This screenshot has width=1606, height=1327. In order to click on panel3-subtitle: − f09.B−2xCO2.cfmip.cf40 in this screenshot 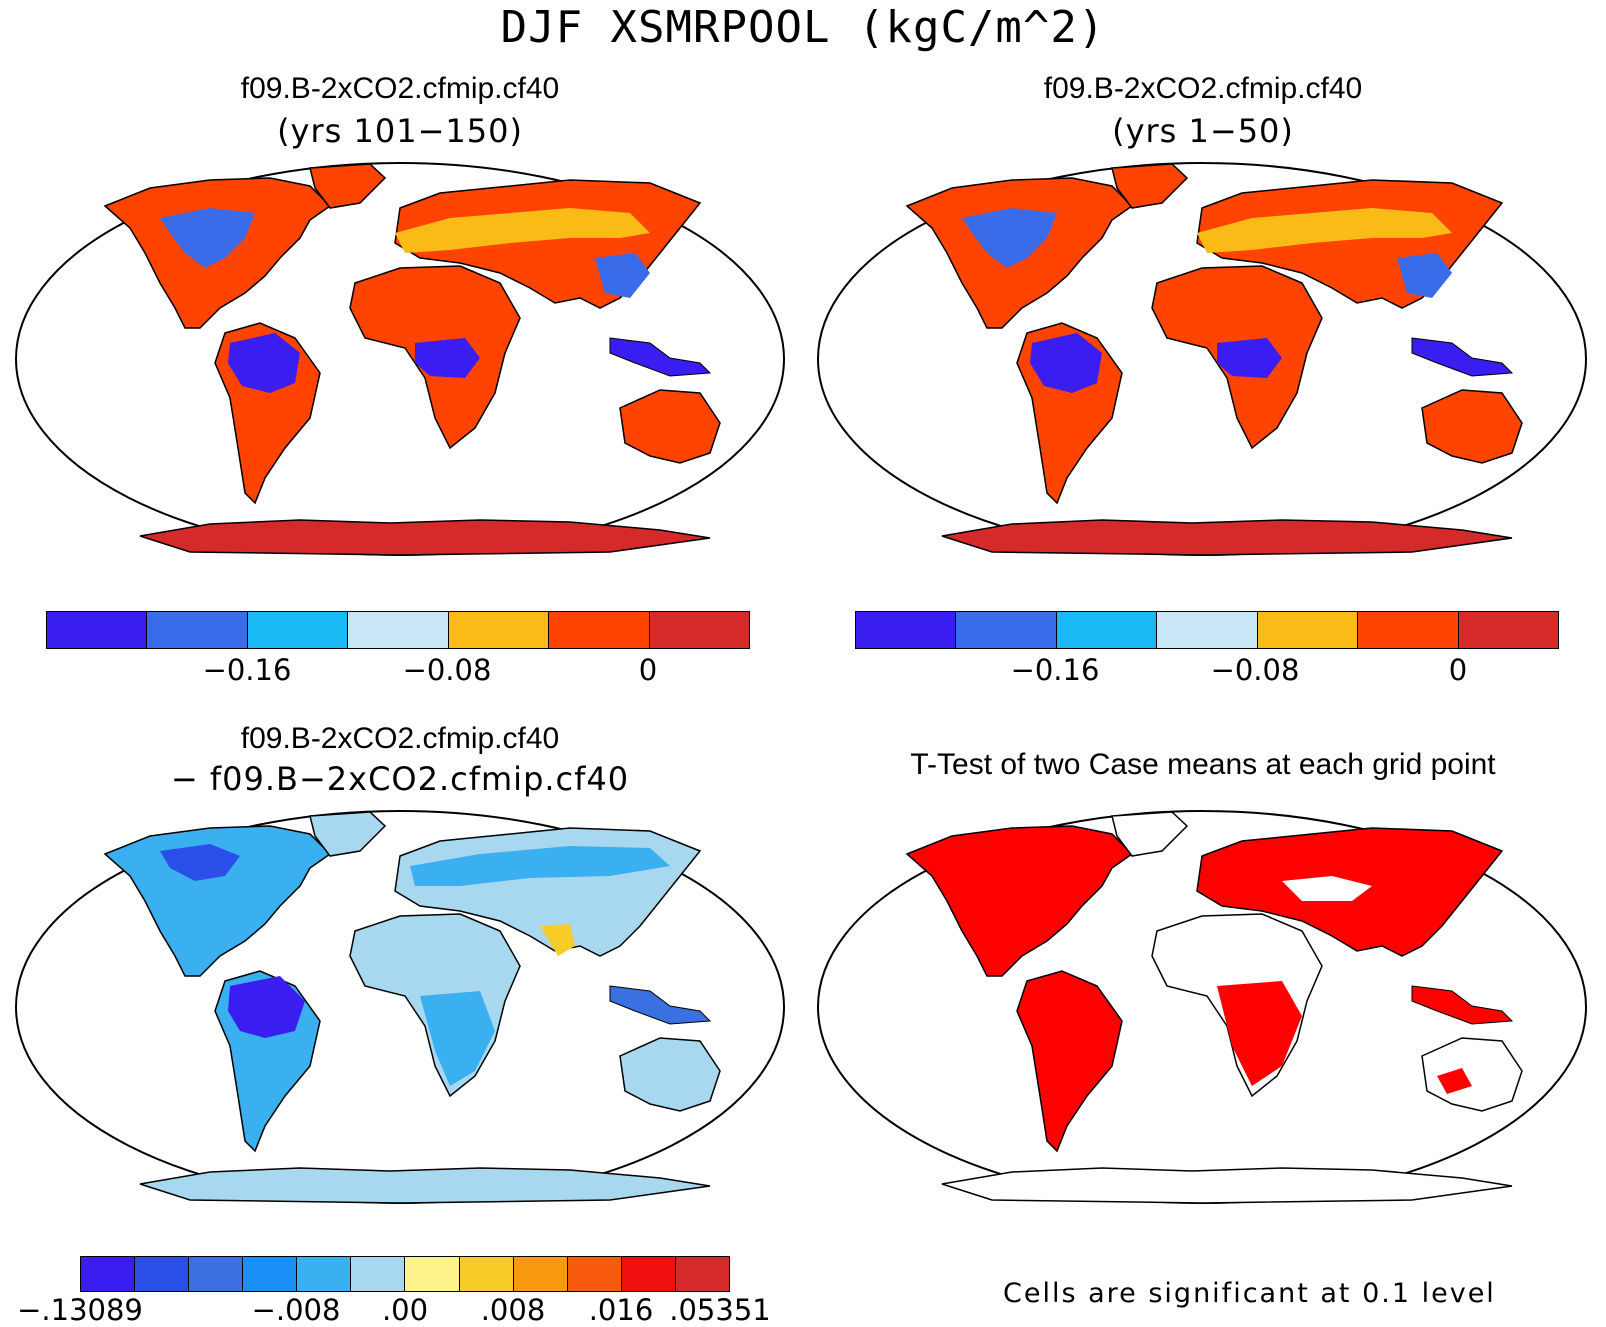, I will do `click(400, 779)`.